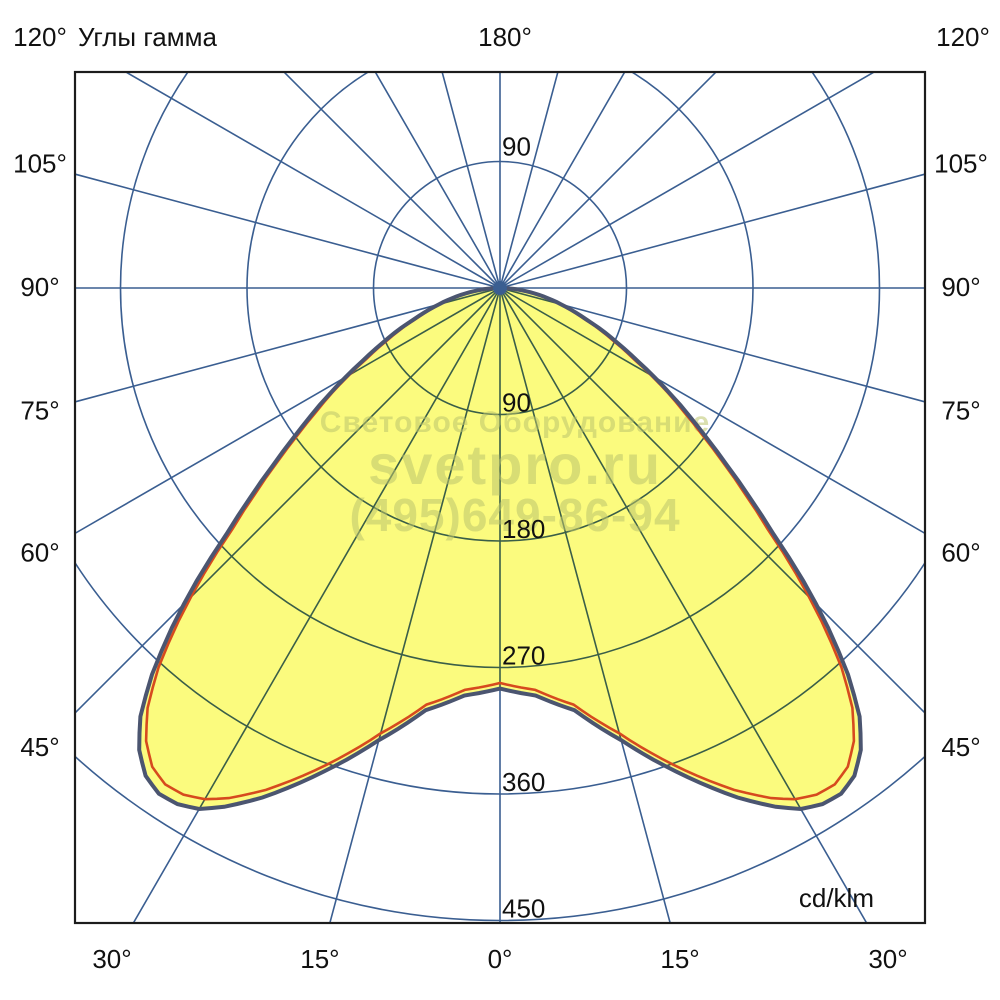 This screenshot has width=1000, height=1000. Describe the element at coordinates (523, 656) in the screenshot. I see `ring-value-label: 270` at that location.